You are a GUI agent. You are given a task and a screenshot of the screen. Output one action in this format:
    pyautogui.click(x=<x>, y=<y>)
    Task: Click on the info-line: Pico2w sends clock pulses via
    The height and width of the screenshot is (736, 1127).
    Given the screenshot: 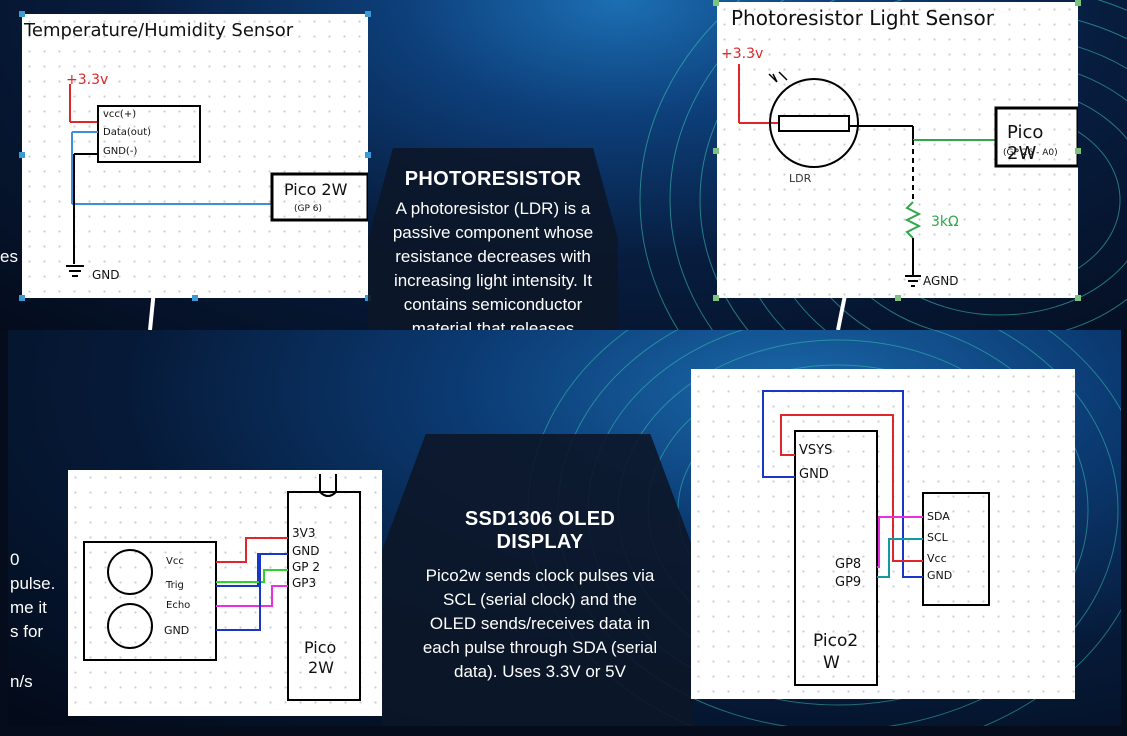 What is the action you would take?
    pyautogui.click(x=540, y=575)
    